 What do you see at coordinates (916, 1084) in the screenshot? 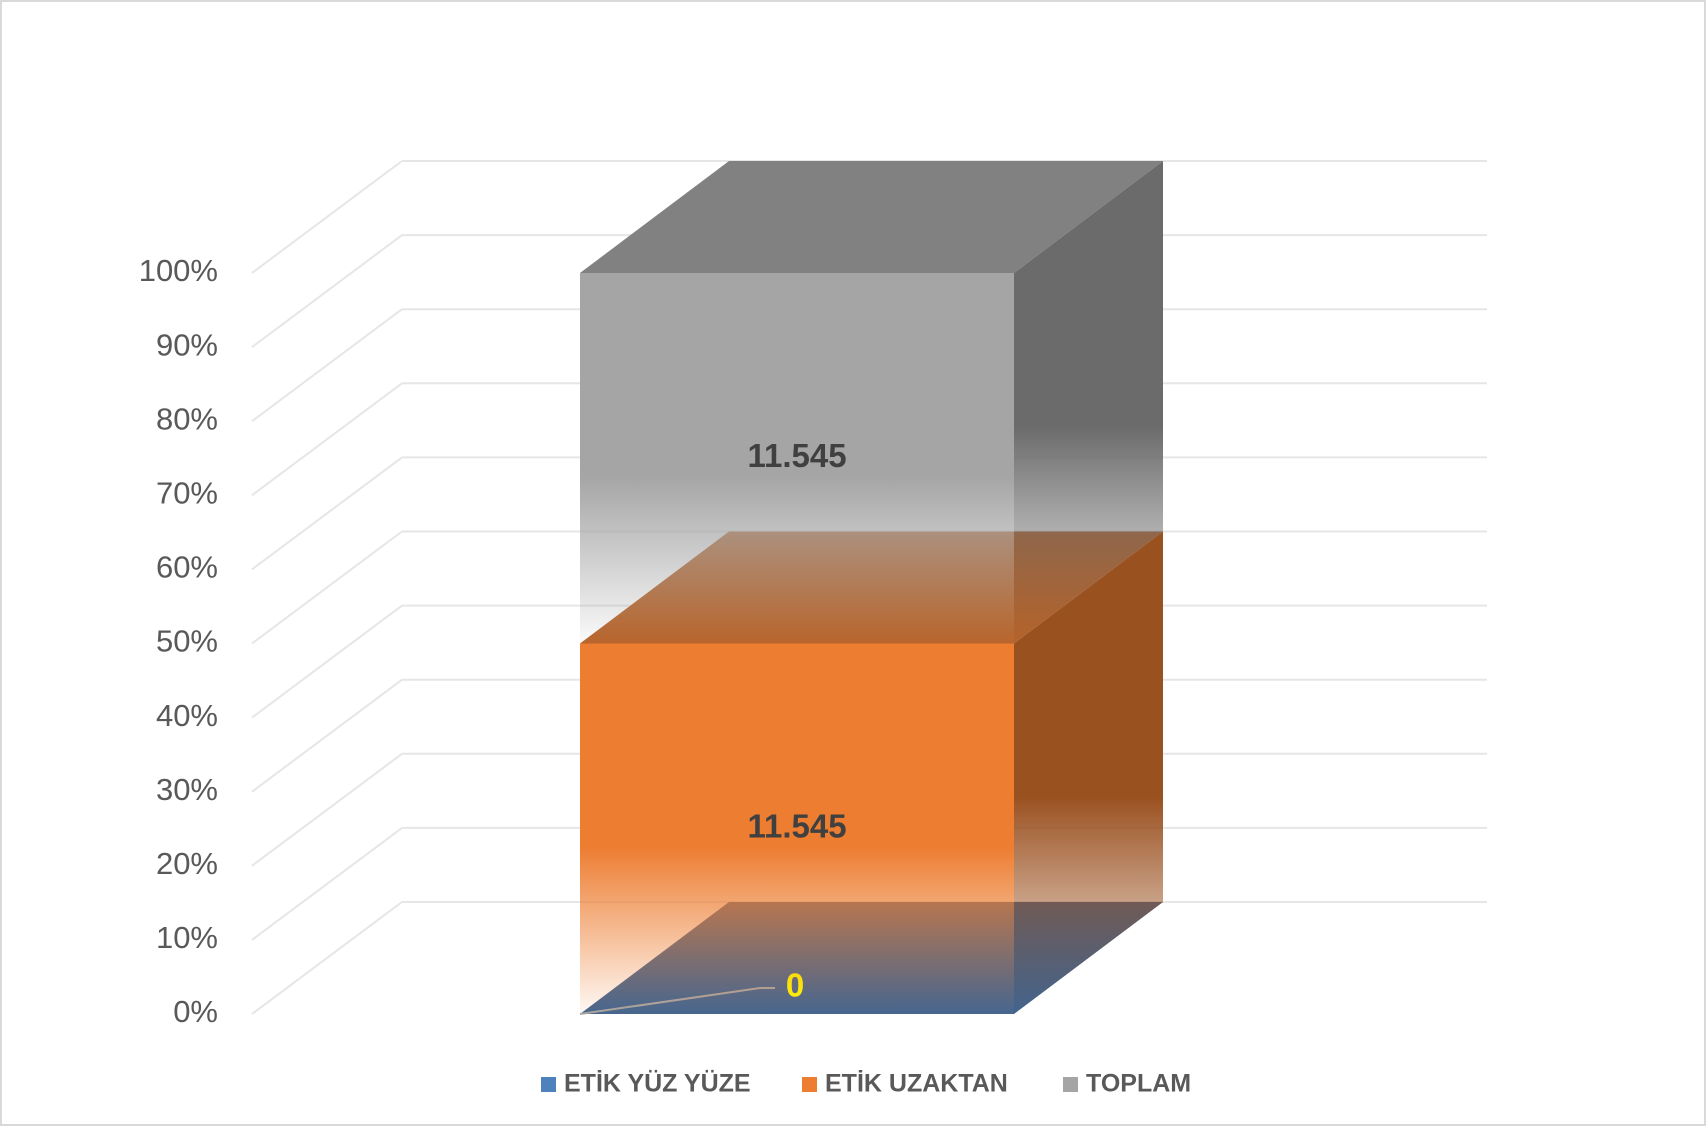
I see `legend-label: ETİK UZAKTAN` at bounding box center [916, 1084].